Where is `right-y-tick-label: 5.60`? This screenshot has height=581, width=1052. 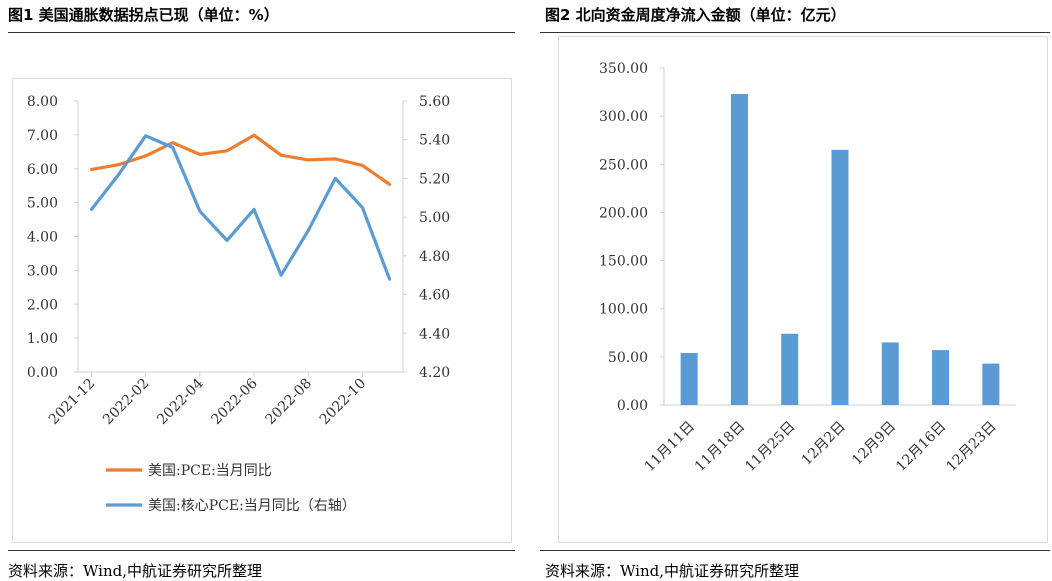 right-y-tick-label: 5.60 is located at coordinates (434, 102).